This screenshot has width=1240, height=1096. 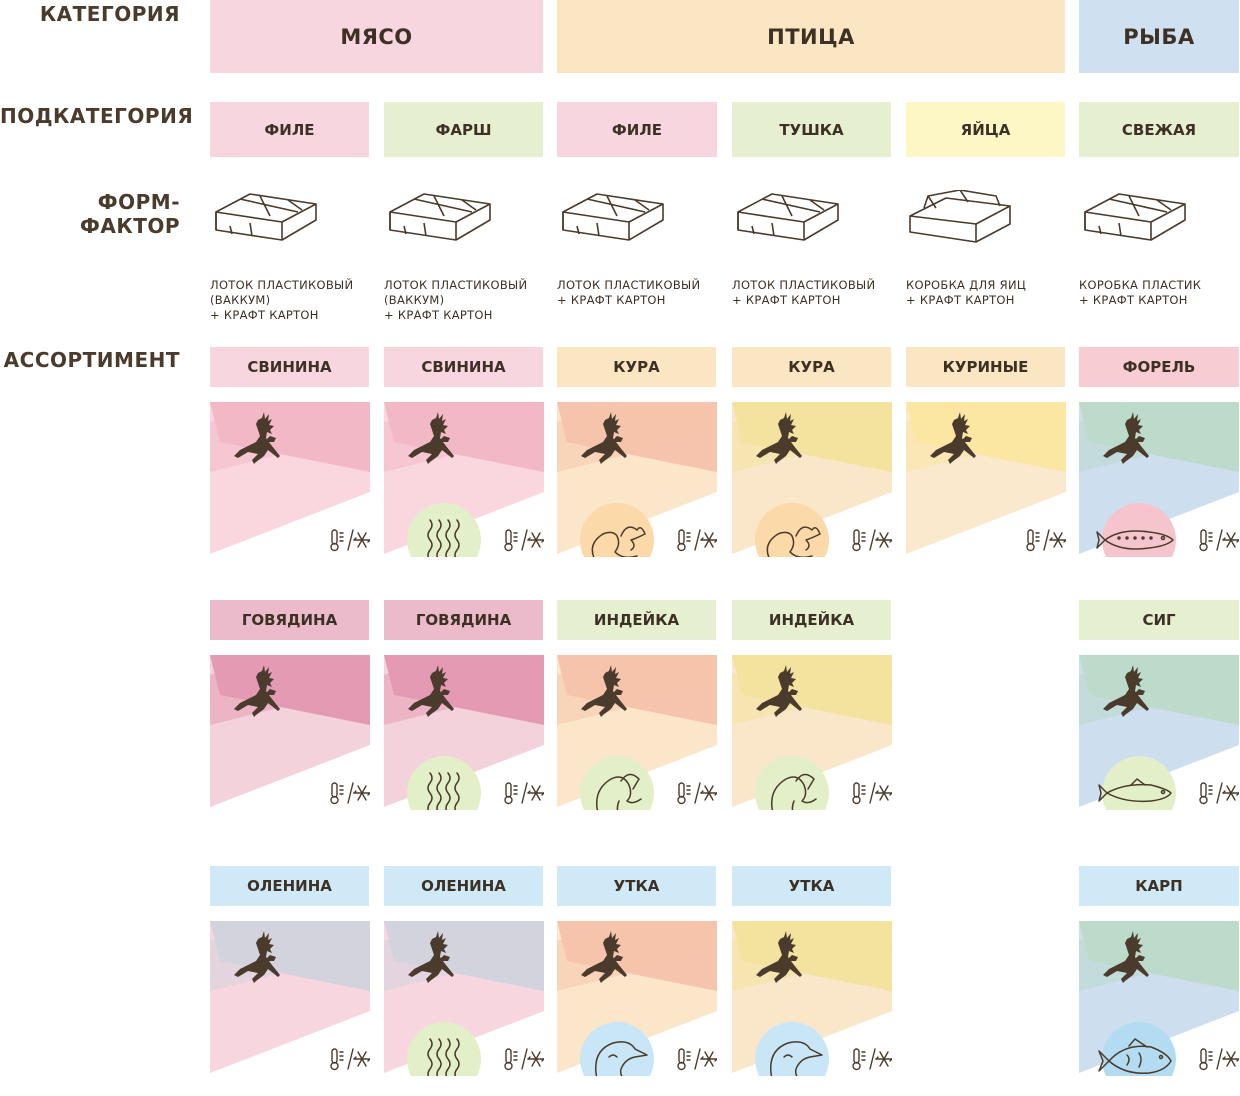 I want to click on packaging-caption: КОРОБКА ПЛАСТИК + КРАФТ КАРТОН, so click(x=1140, y=292).